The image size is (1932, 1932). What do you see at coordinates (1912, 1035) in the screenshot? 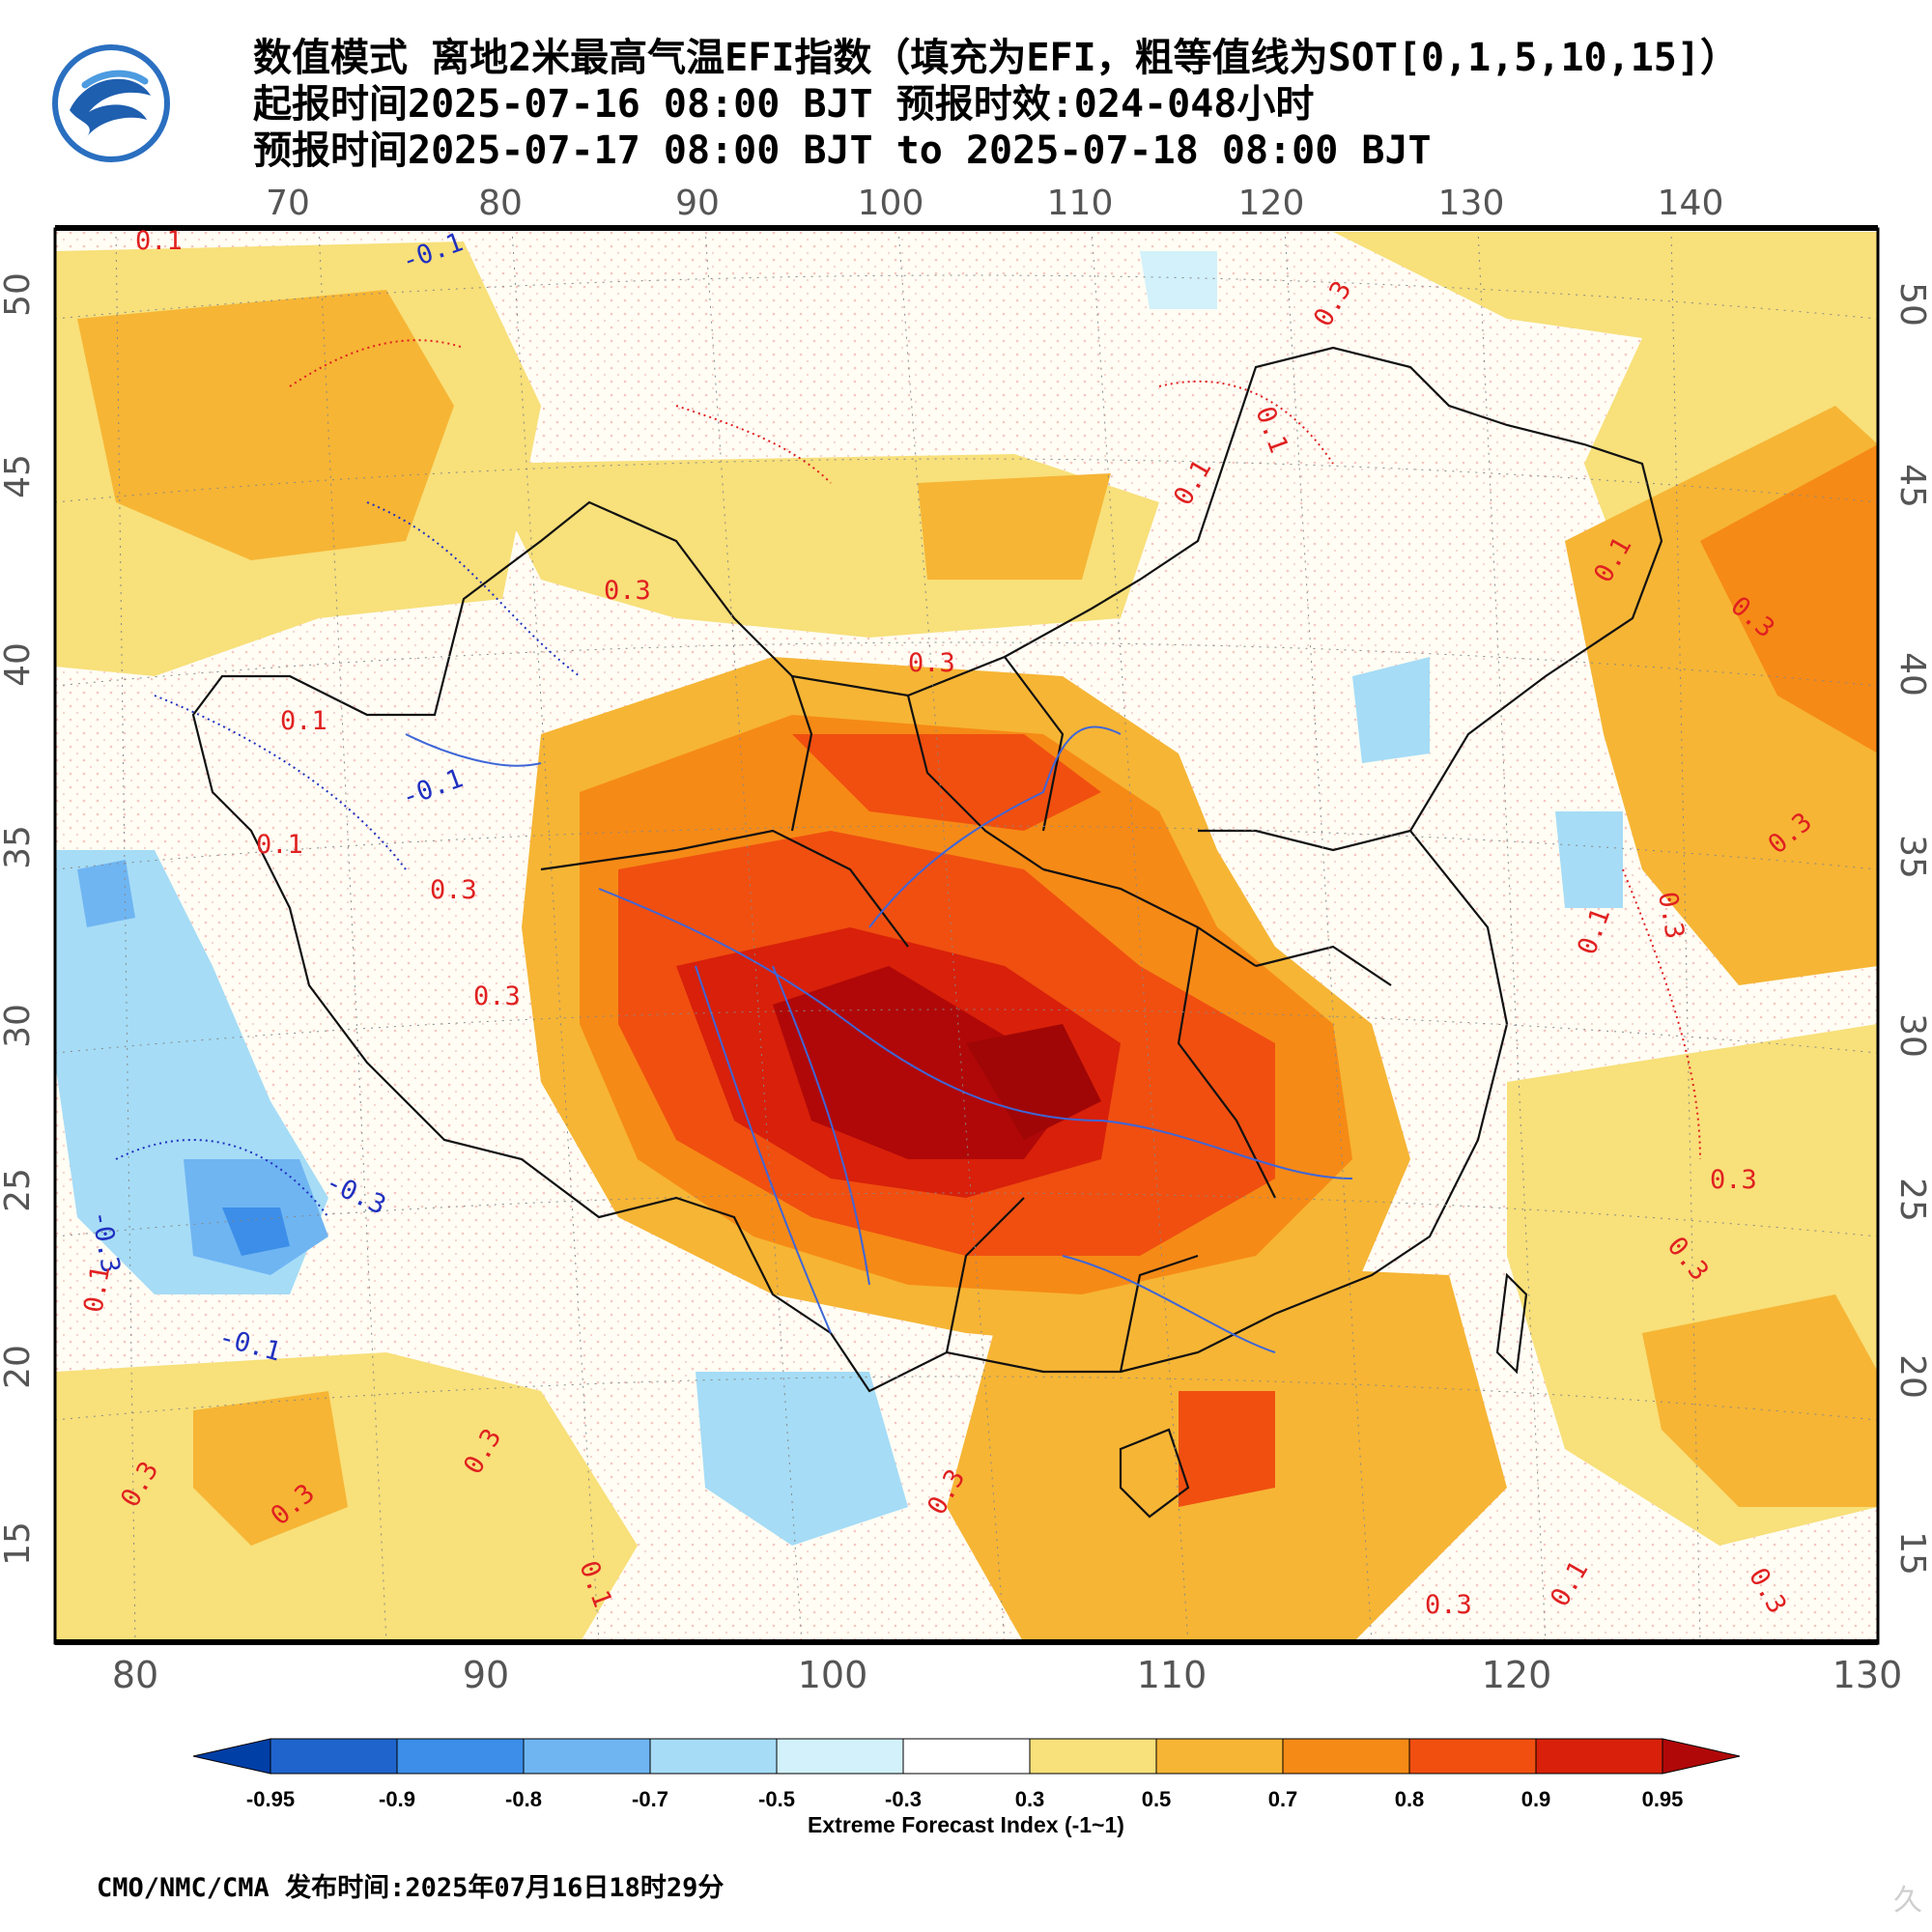
I see `right-lat-label-30: 30` at bounding box center [1912, 1035].